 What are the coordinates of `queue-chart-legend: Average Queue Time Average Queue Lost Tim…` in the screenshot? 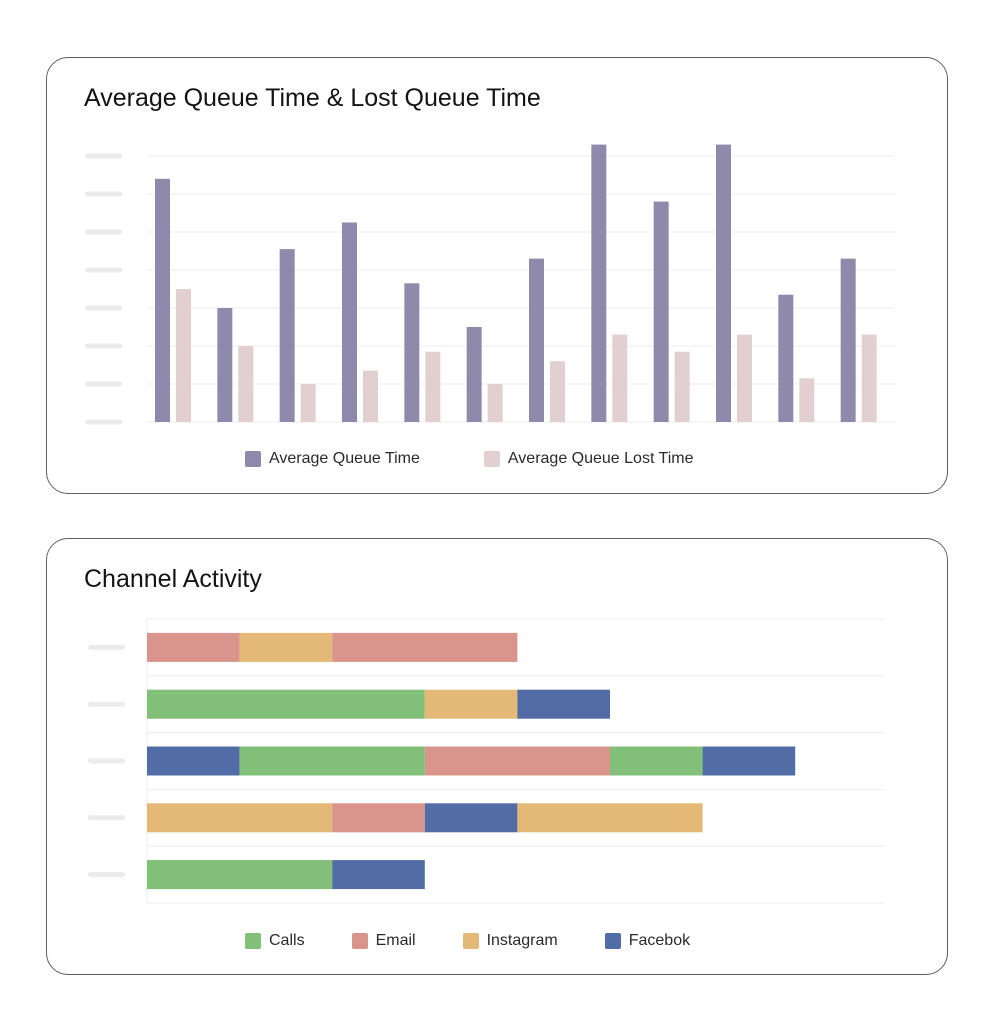 It's located at (469, 459).